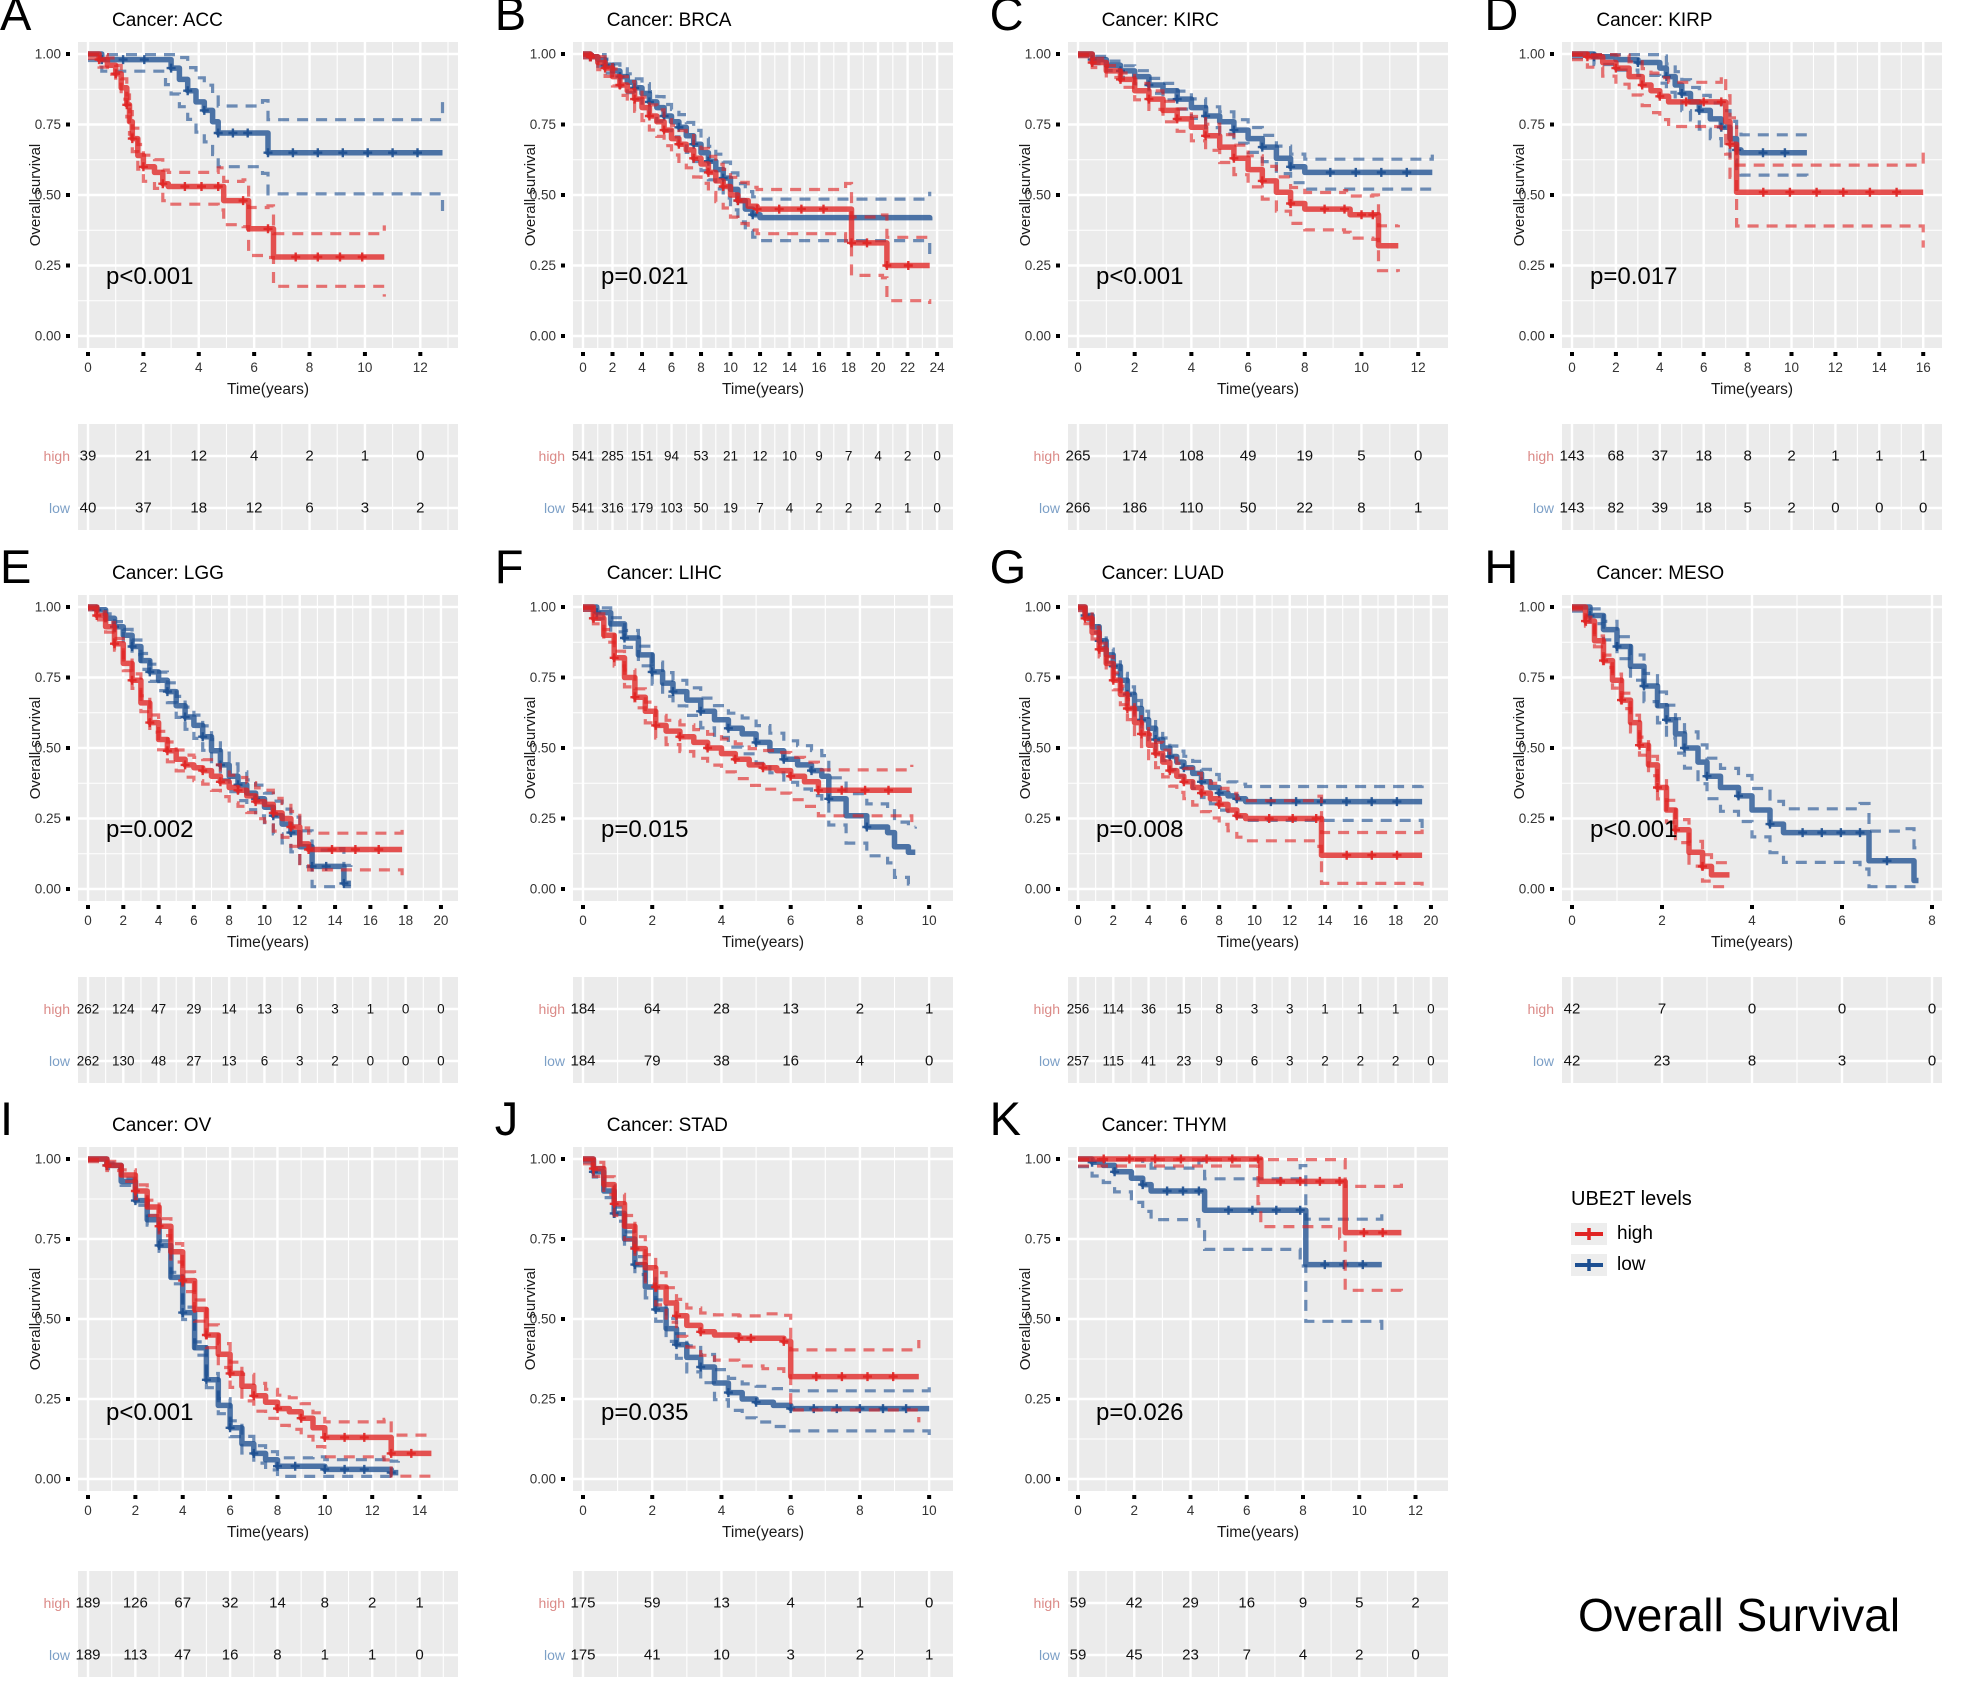 Image resolution: width=1979 pixels, height=1689 pixels. What do you see at coordinates (1026, 195) in the screenshot?
I see `y-axis-title: Overall survival` at bounding box center [1026, 195].